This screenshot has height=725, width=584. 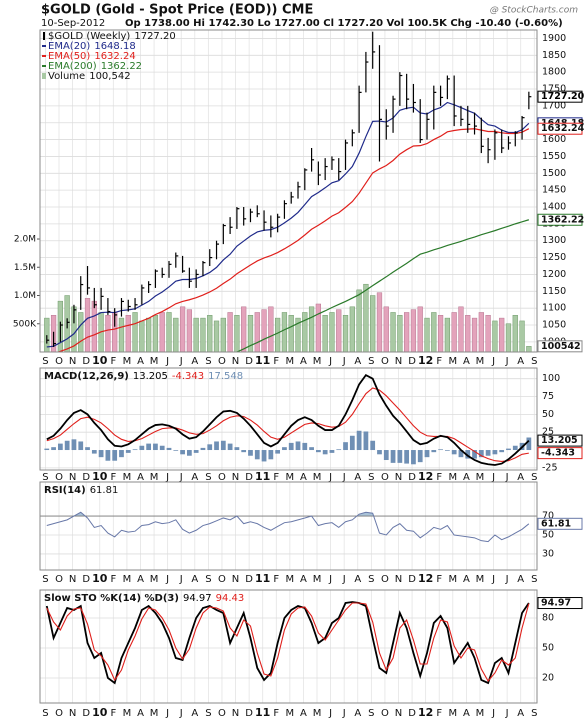 What do you see at coordinates (25, 268) in the screenshot?
I see `volume-tick-label: 1.5M` at bounding box center [25, 268].